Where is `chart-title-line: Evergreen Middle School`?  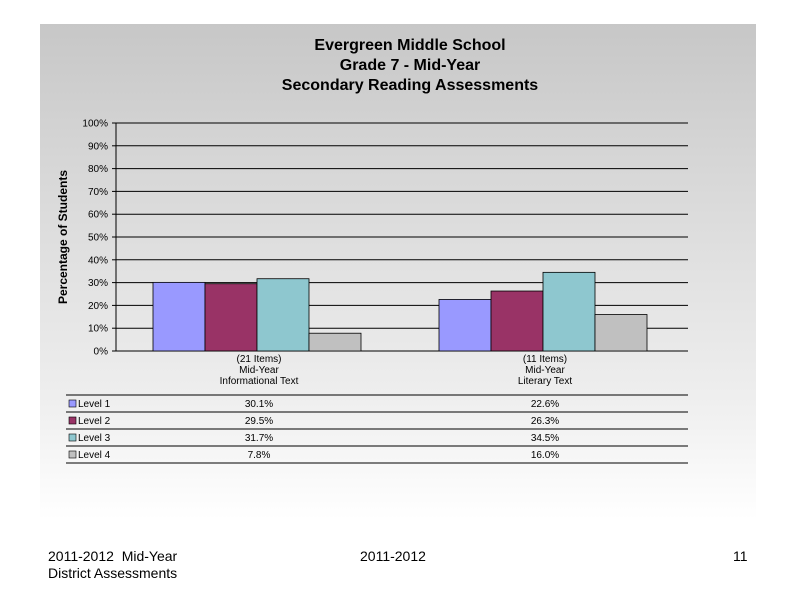 chart-title-line: Evergreen Middle School is located at coordinates (409, 45).